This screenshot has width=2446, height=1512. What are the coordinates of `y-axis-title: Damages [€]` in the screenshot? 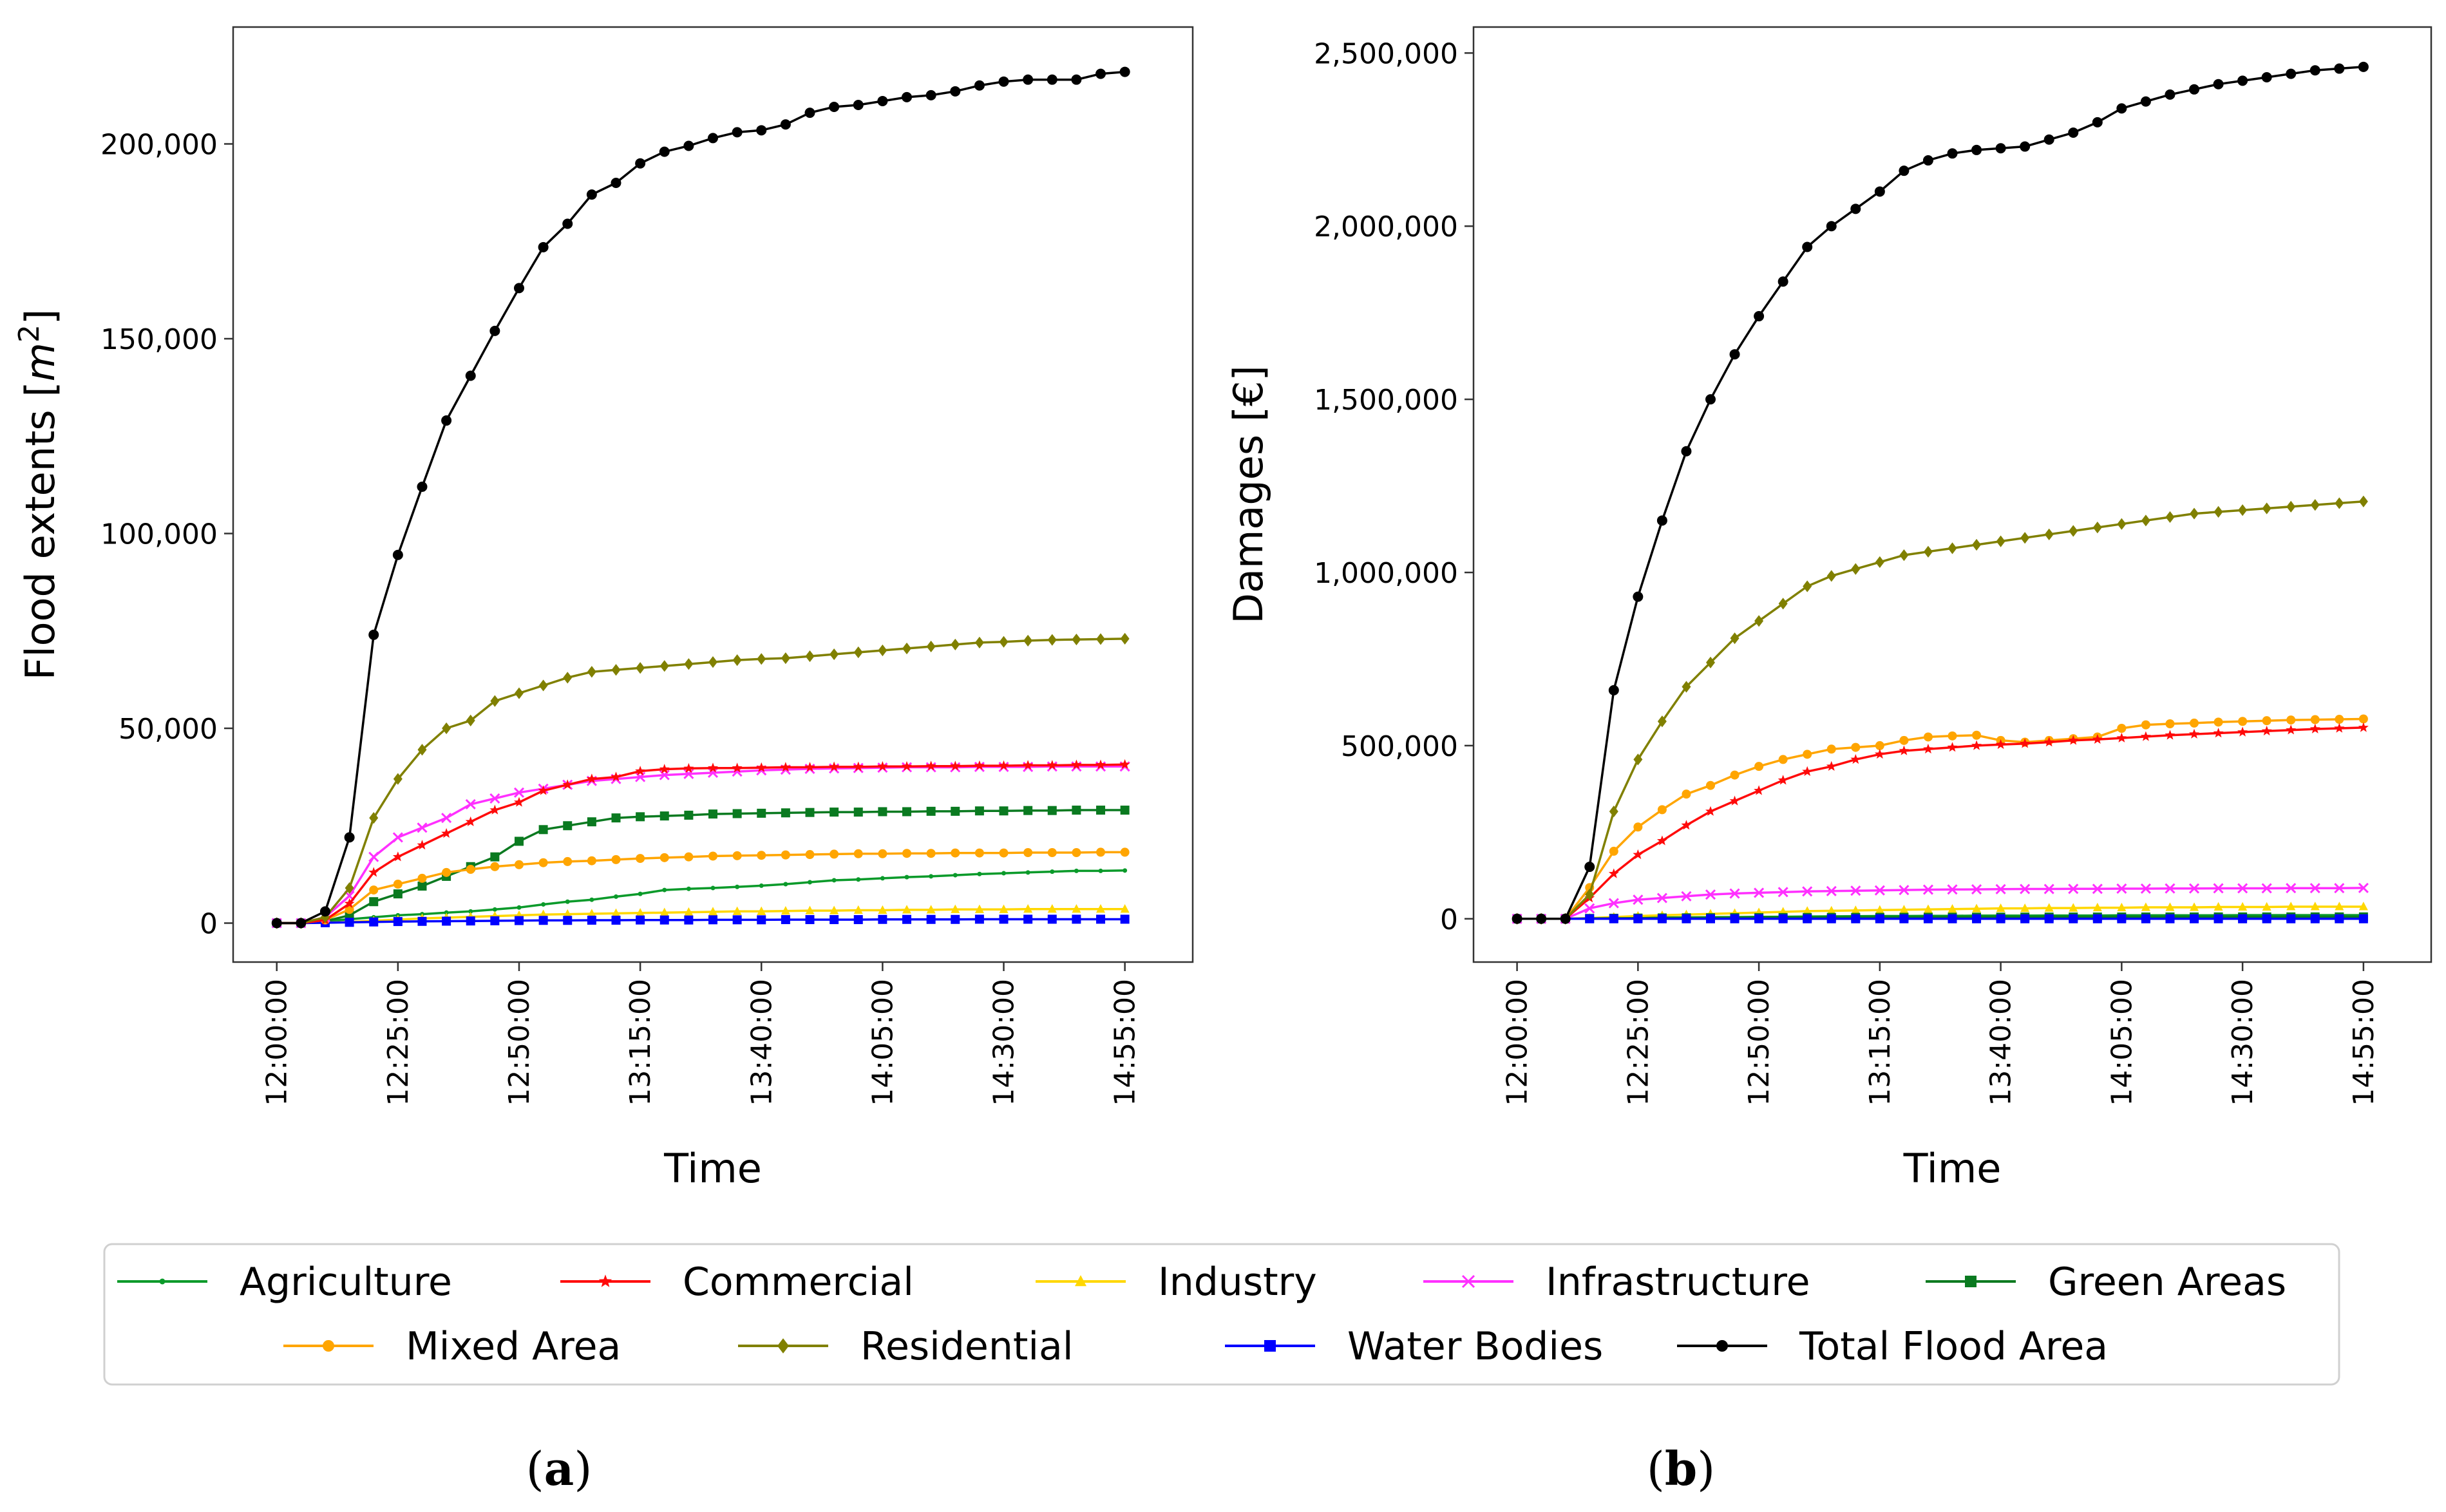 It's located at (1248, 494).